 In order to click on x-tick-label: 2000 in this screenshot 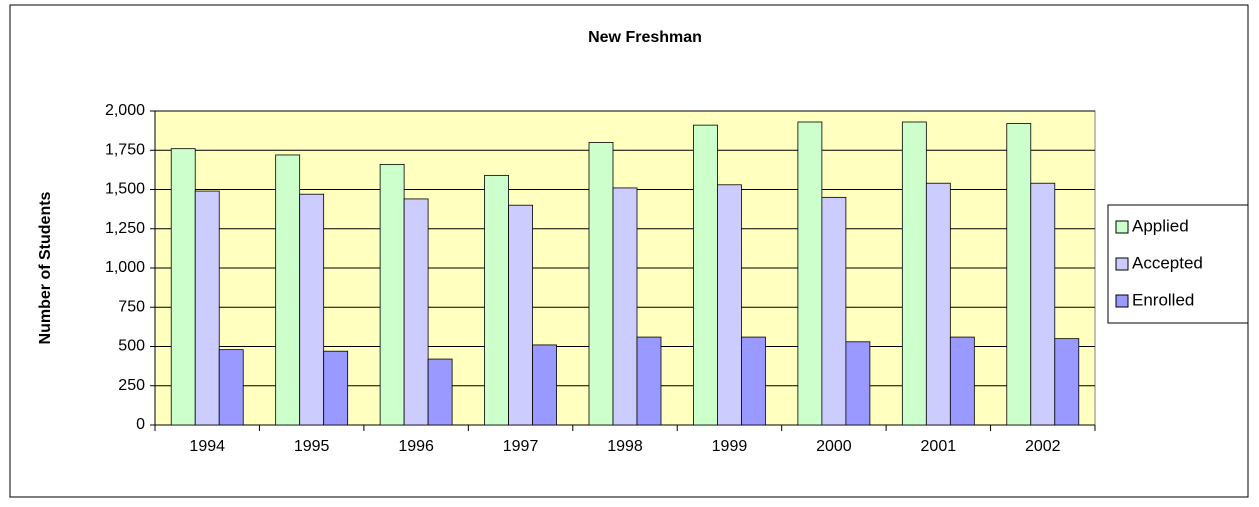, I will do `click(834, 446)`.